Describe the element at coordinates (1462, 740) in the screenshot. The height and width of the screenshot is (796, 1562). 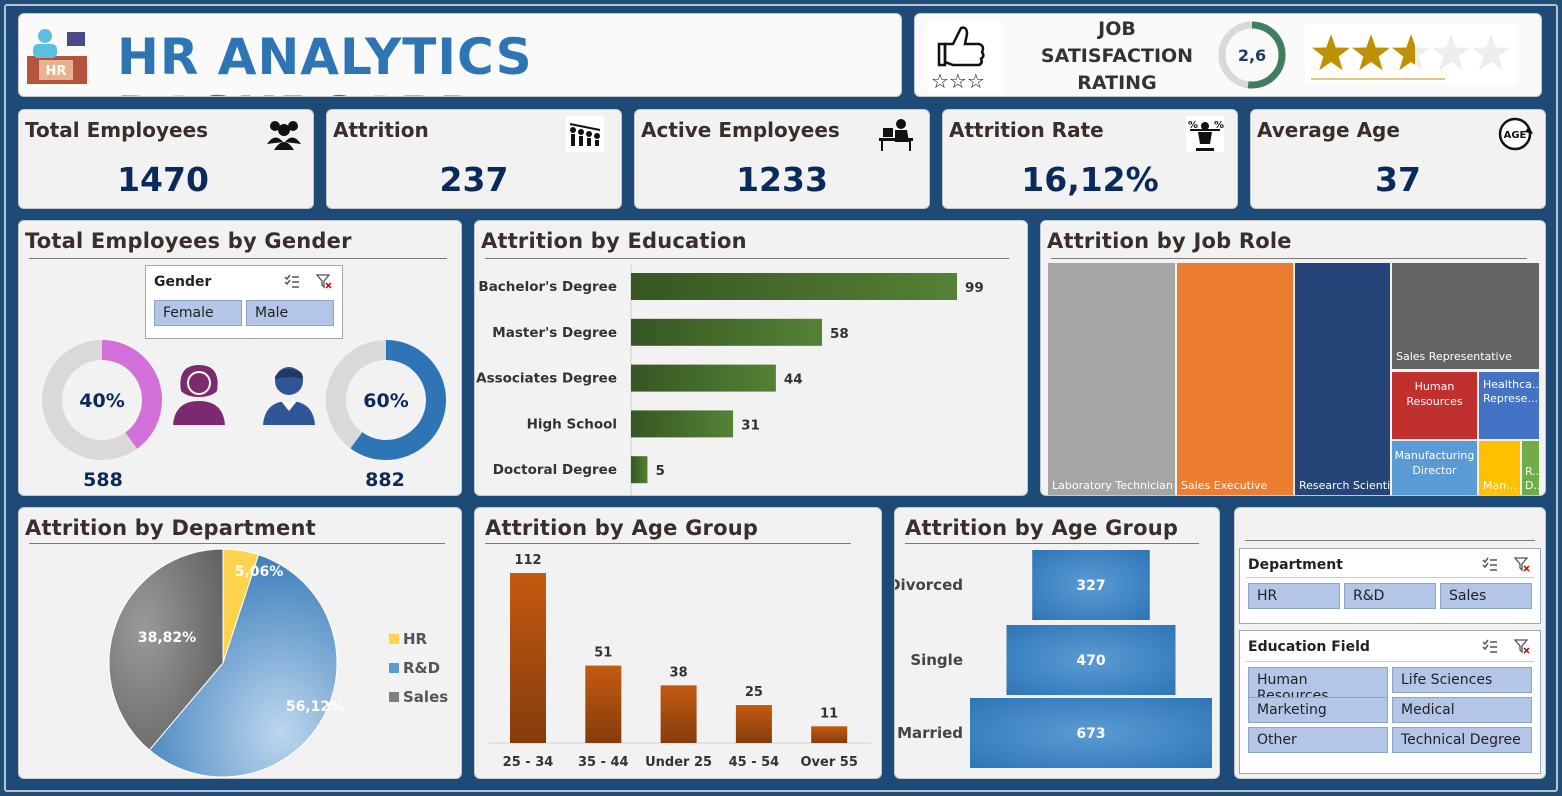
I see `edu-field-option-technical-degree: Technical Degree` at that location.